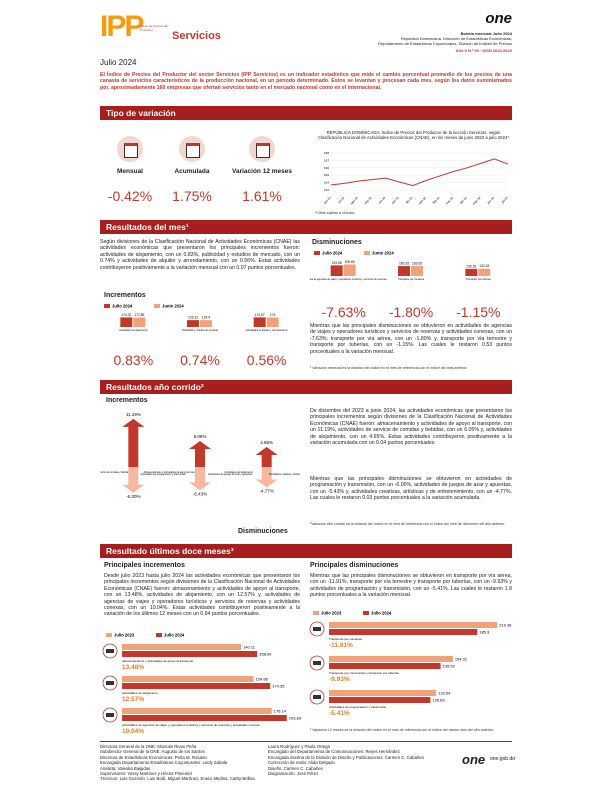 The image size is (612, 792). I want to click on change-value: -9.93%, so click(339, 679).